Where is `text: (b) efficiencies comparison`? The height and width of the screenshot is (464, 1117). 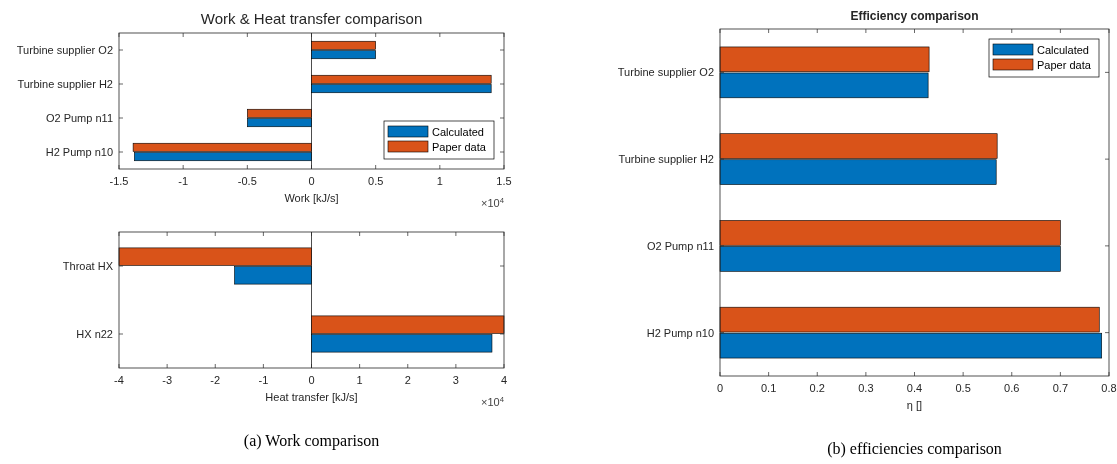
text: (b) efficiencies comparison is located at coordinates (914, 449).